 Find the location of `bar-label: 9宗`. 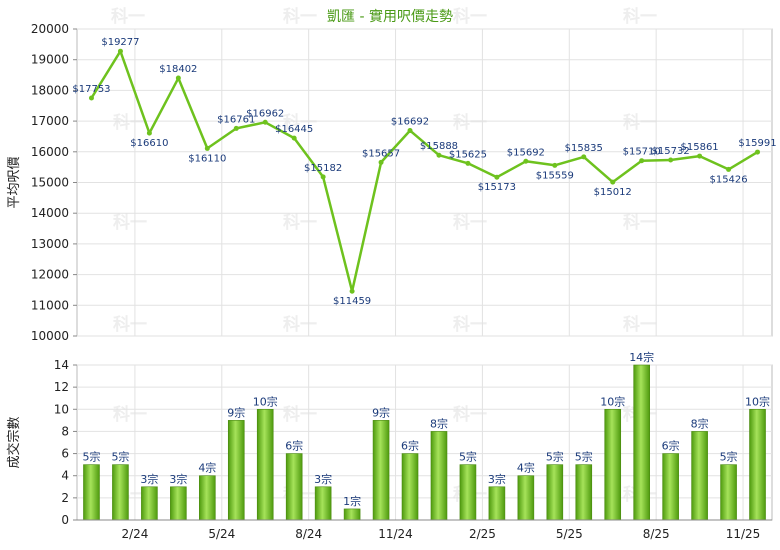

bar-label: 9宗 is located at coordinates (381, 412).